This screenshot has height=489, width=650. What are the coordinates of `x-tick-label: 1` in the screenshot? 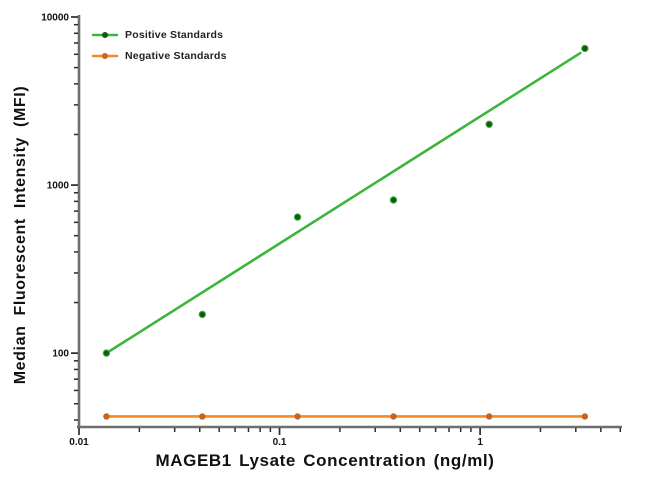 It's located at (480, 442).